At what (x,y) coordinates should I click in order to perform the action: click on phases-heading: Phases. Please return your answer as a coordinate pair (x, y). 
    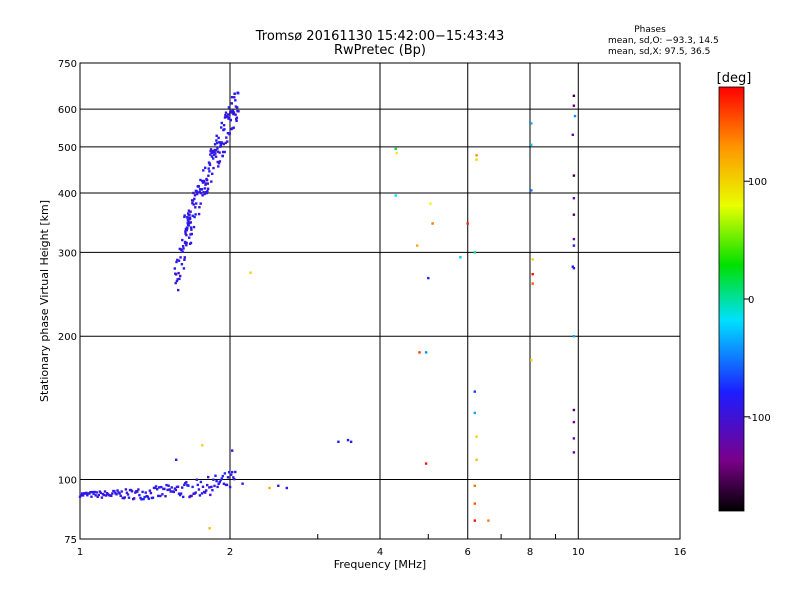
    Looking at the image, I should click on (650, 30).